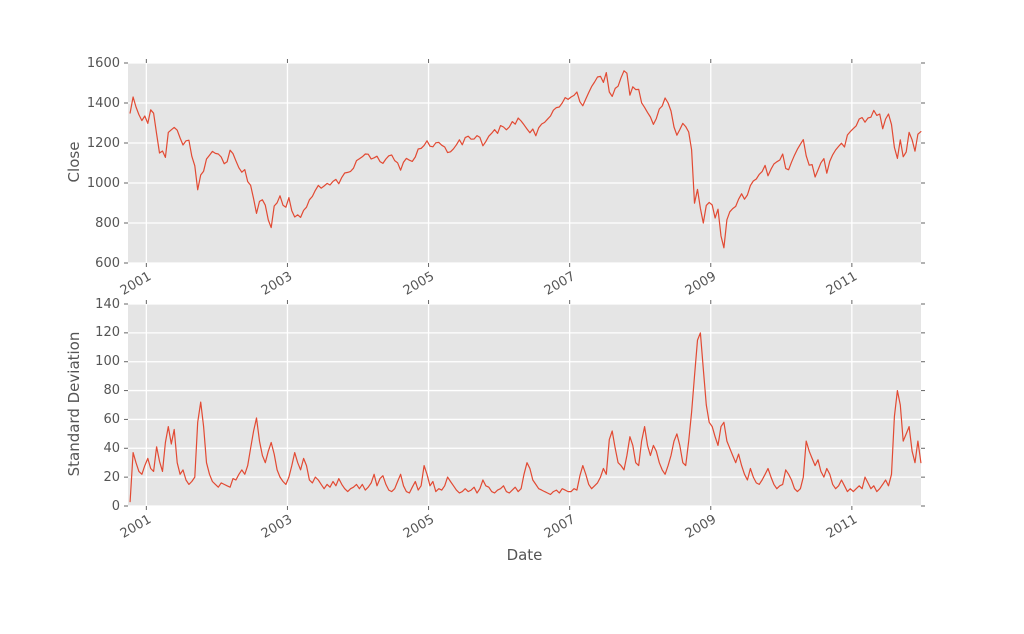 The height and width of the screenshot is (634, 1024). Describe the element at coordinates (700, 527) in the screenshot. I see `x-tick-label: 2009` at that location.